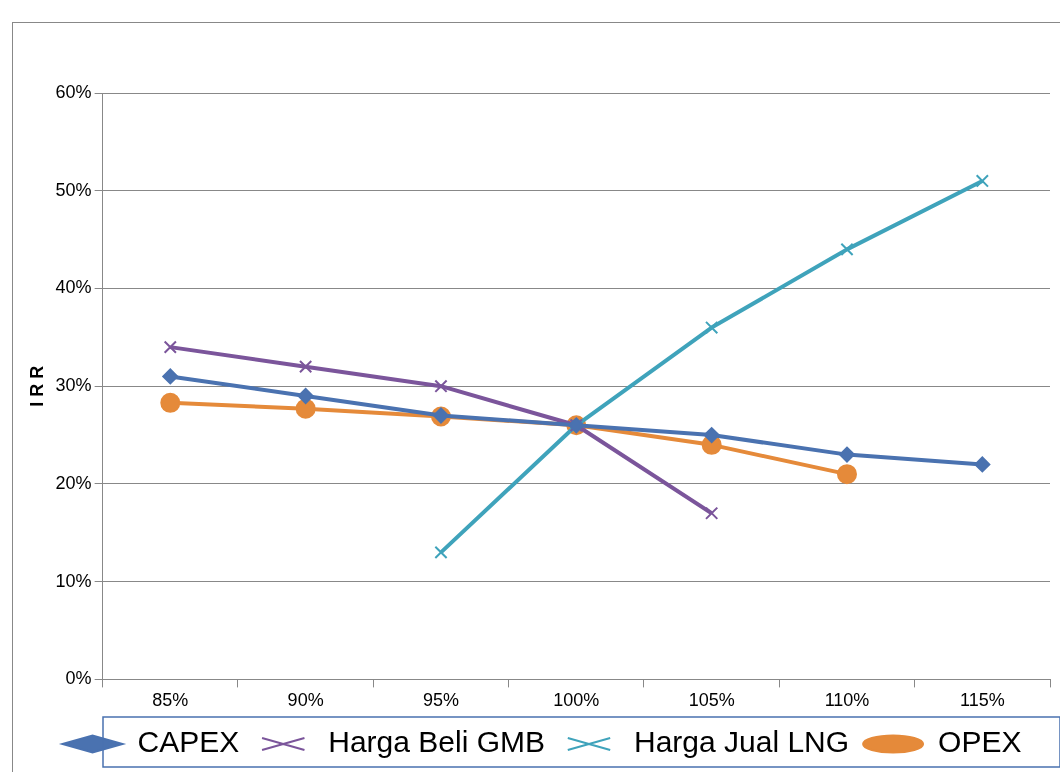 The height and width of the screenshot is (772, 1060). What do you see at coordinates (73, 91) in the screenshot?
I see `y-tick-label: 60%` at bounding box center [73, 91].